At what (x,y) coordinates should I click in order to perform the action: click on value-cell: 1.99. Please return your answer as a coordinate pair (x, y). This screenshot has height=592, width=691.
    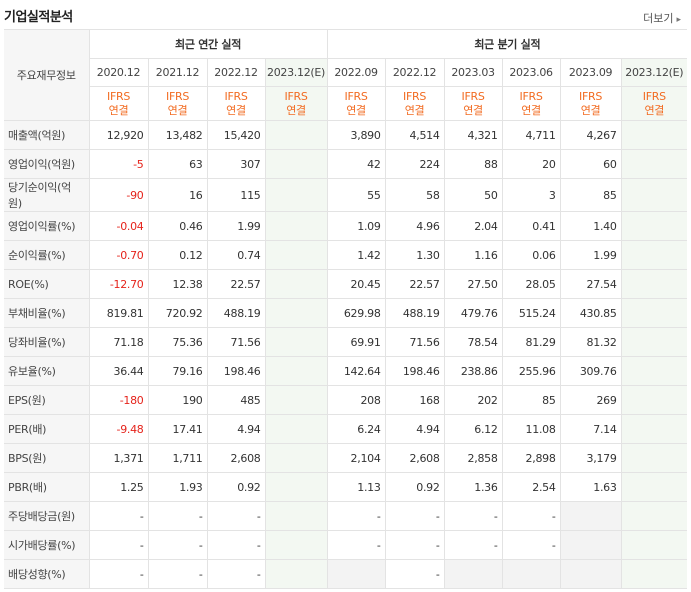
    Looking at the image, I should click on (236, 226).